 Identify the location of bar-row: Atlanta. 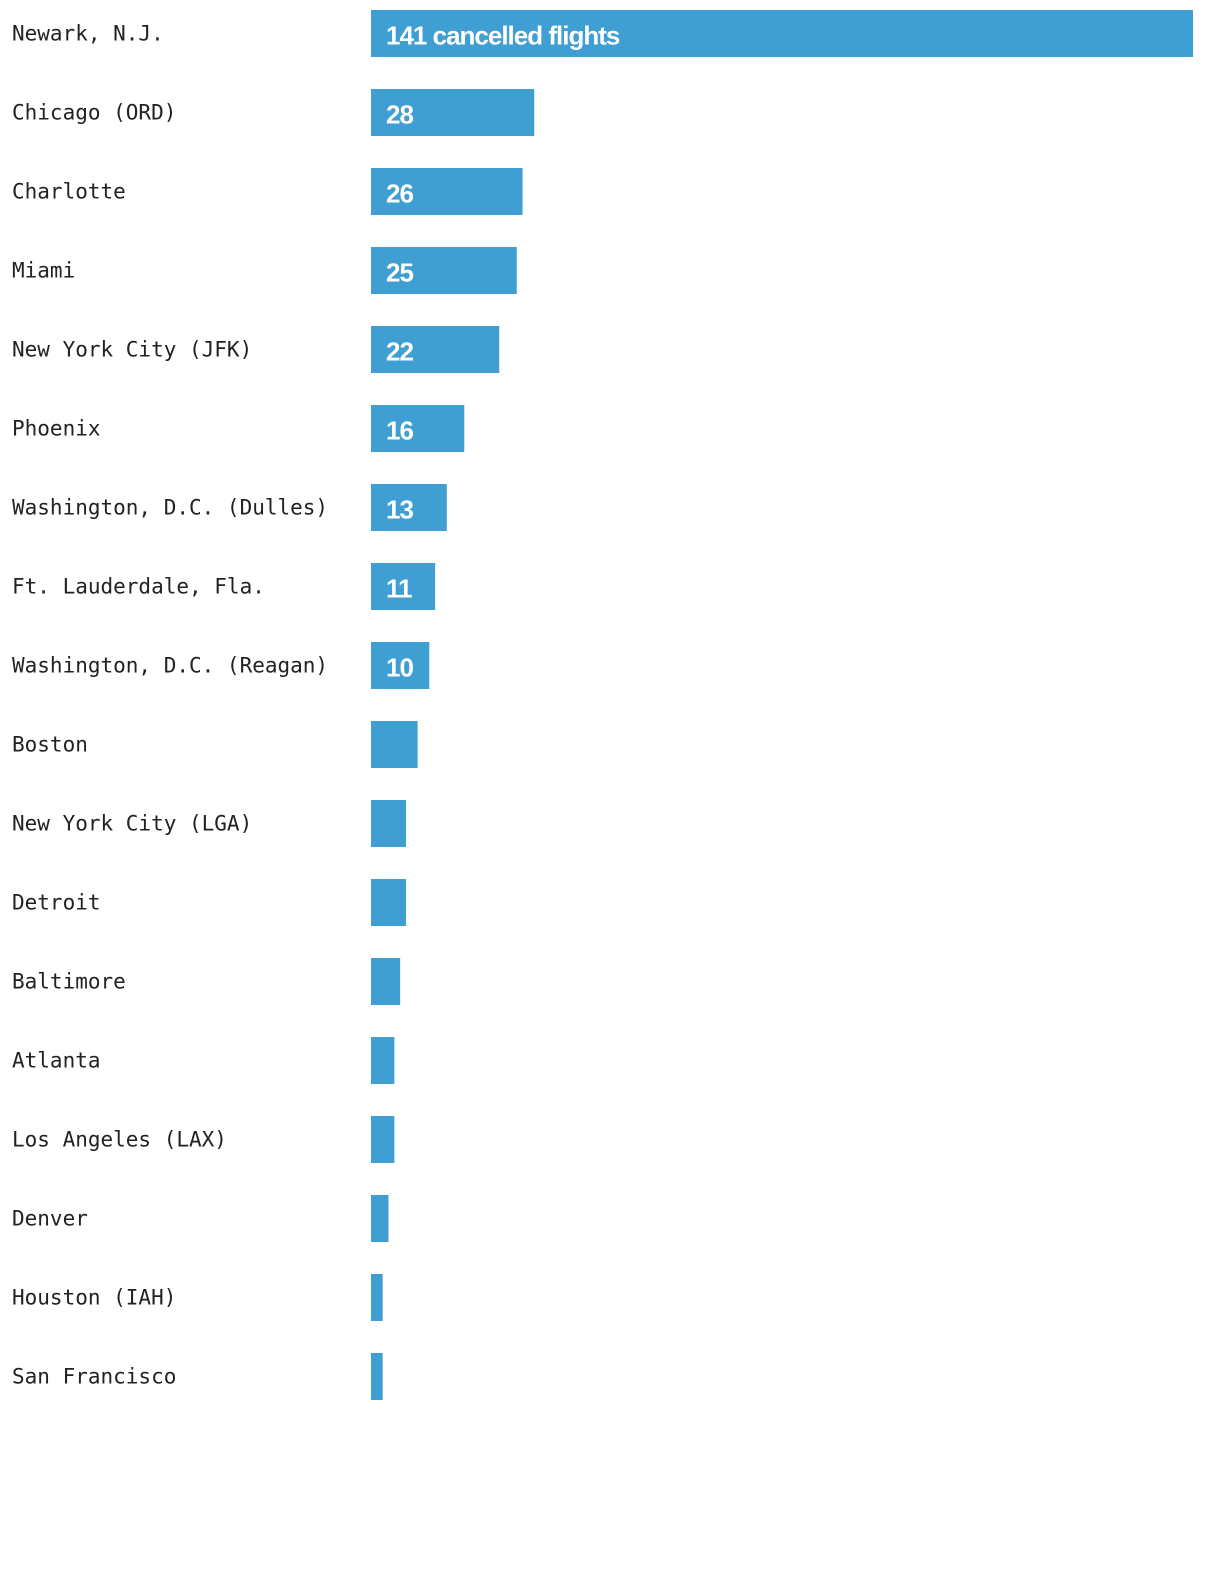
(203, 1060).